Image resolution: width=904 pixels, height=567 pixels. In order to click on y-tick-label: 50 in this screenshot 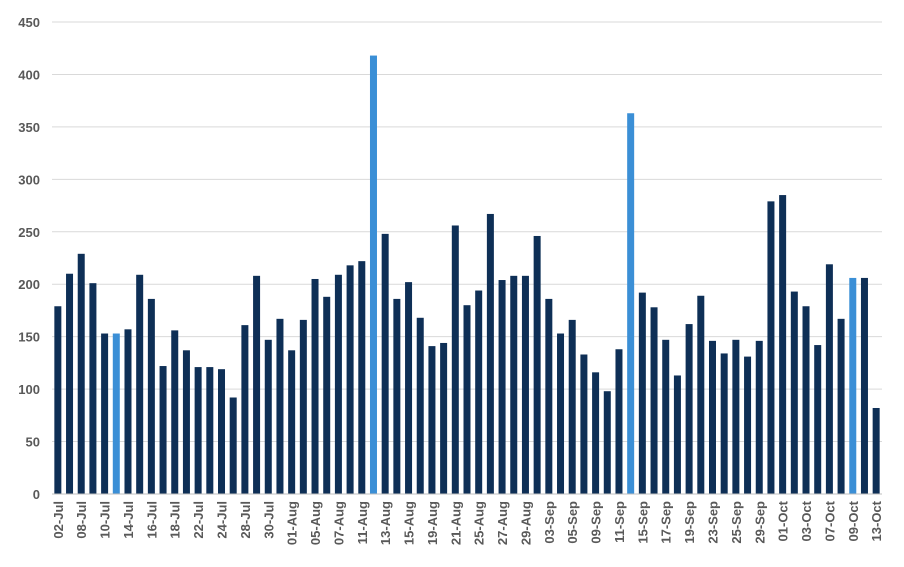, I will do `click(33, 442)`.